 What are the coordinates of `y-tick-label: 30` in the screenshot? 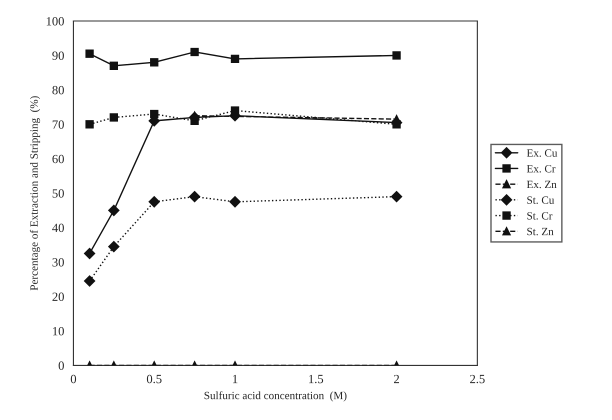 It's located at (58, 262).